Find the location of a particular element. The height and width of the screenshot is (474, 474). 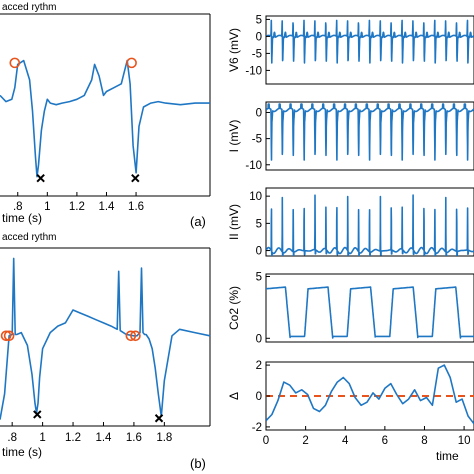

right-panel-3: 10 5 0 II (mV) is located at coordinates (350, 222).